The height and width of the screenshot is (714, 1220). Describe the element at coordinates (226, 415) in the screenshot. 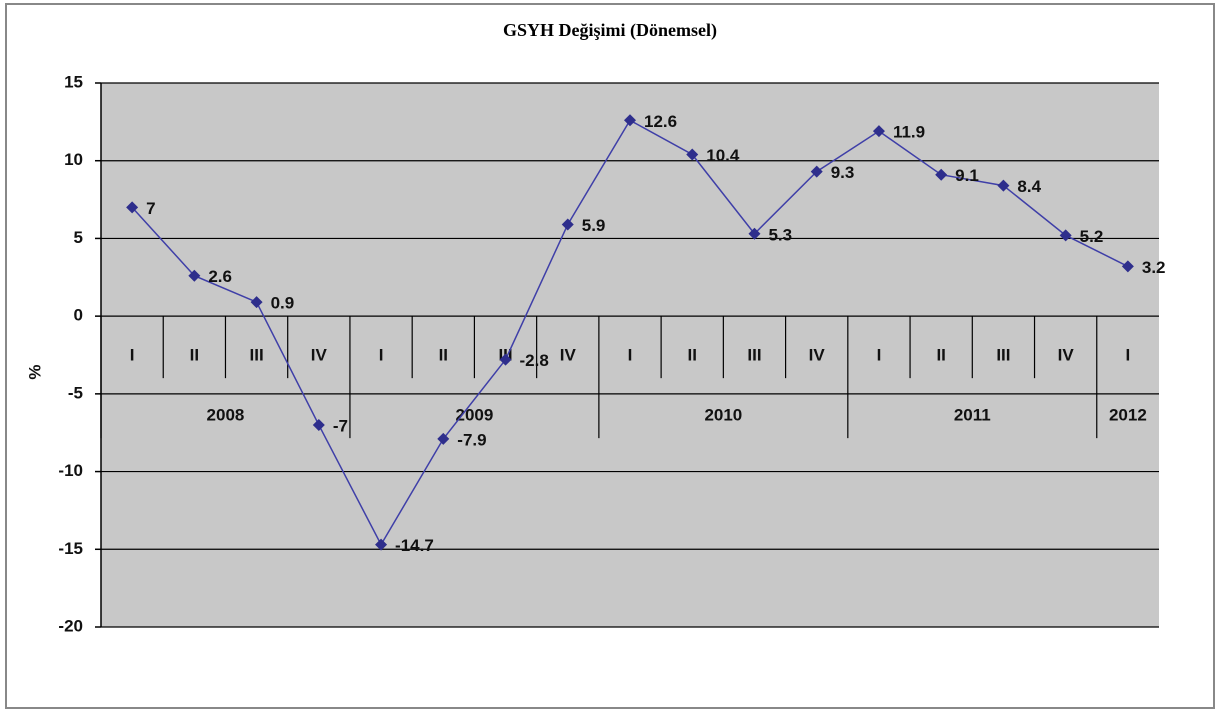

I see `group-label: 2008` at that location.